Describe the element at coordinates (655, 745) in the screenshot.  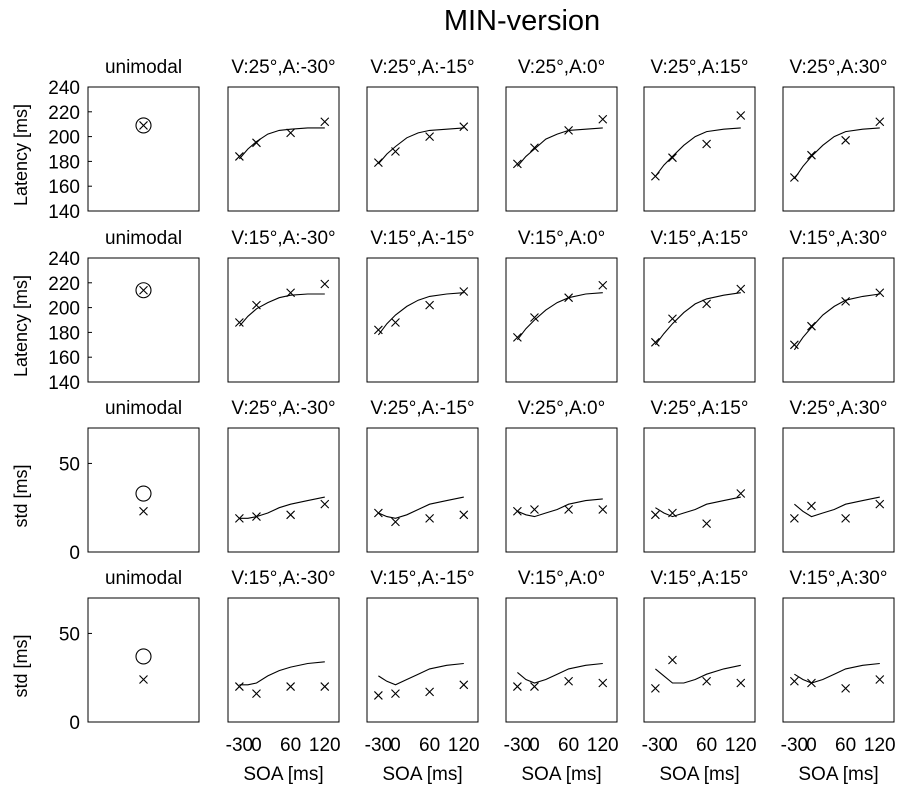
I see `x-tick-label: -30` at that location.